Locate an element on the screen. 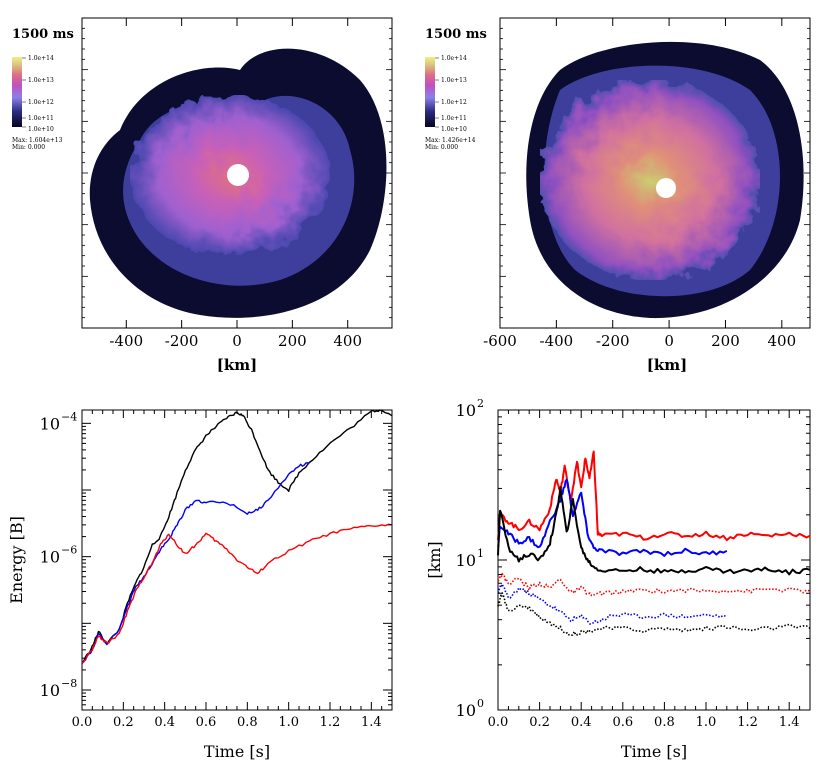 The image size is (830, 776). series-line-blue is located at coordinates (195, 563).